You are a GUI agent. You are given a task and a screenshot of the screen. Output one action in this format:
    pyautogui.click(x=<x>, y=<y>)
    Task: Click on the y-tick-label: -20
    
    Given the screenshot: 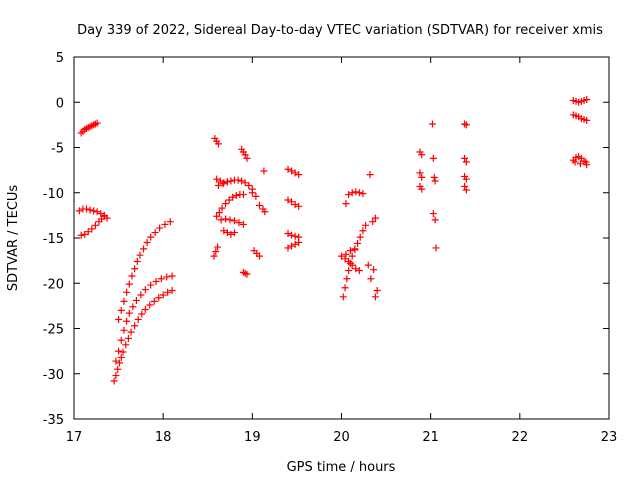 What is the action you would take?
    pyautogui.click(x=53, y=284)
    